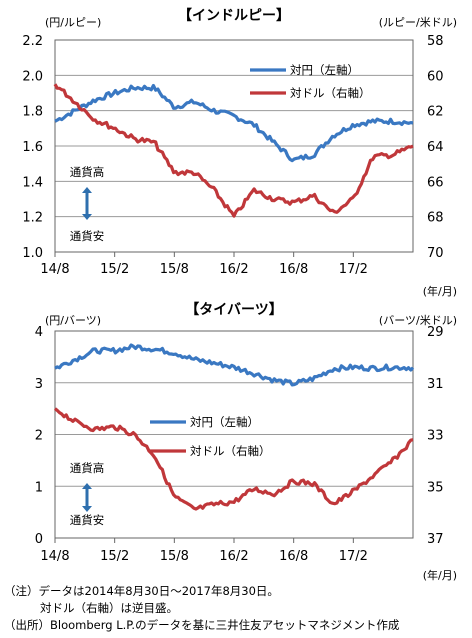 This screenshot has height=638, width=472. I want to click on y-left-tick-label: 1.6, so click(32, 147).